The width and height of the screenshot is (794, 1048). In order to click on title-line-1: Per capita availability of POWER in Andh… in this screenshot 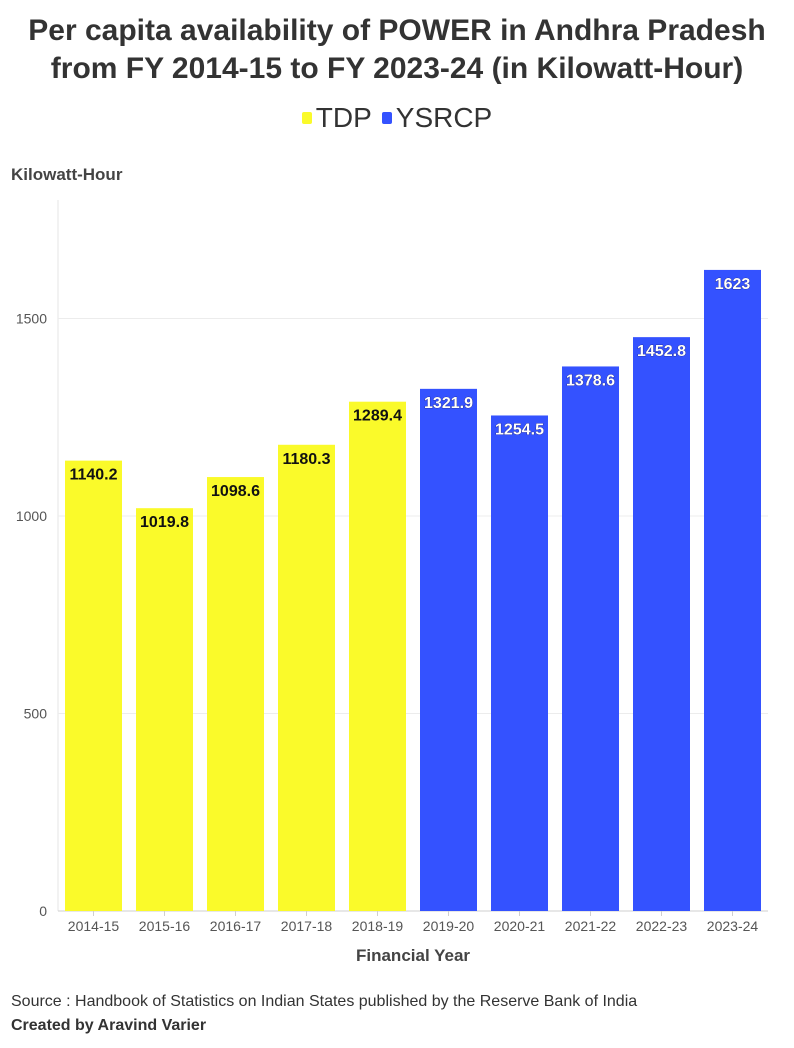, I will do `click(397, 30)`.